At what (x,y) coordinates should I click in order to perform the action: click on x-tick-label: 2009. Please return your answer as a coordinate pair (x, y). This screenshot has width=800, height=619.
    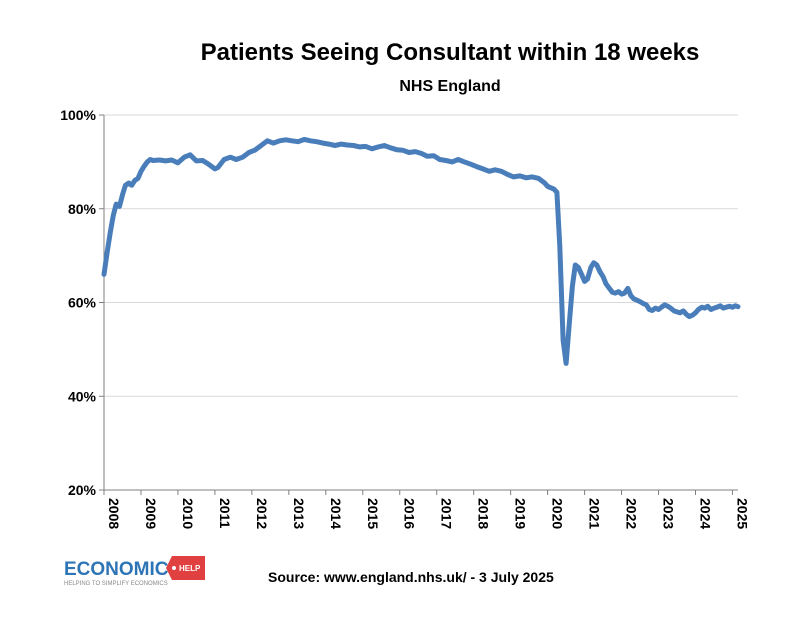
    Looking at the image, I should click on (151, 513).